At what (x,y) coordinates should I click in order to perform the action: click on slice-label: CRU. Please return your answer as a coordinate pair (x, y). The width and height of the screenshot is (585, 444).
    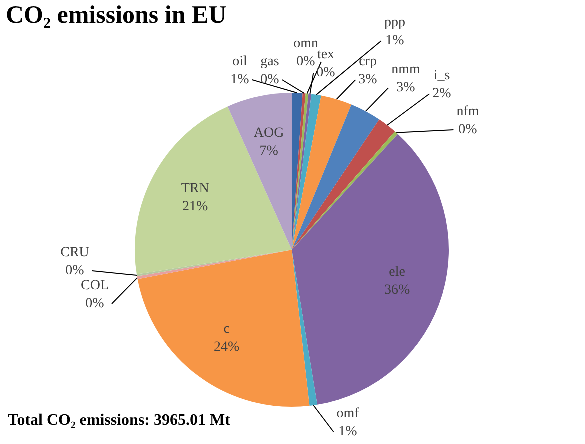
    Looking at the image, I should click on (75, 253).